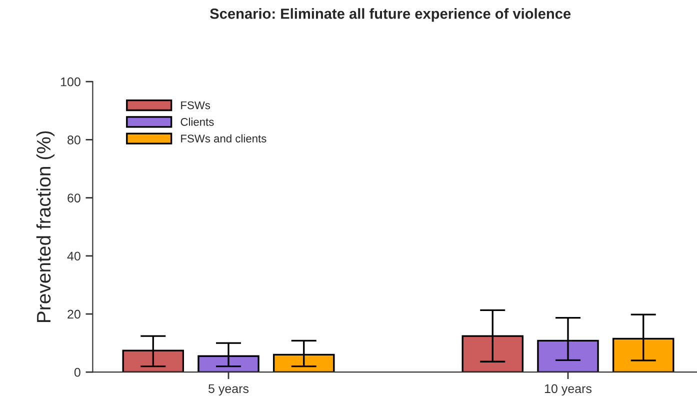  Describe the element at coordinates (223, 138) in the screenshot. I see `legend-label: FSWs and clients` at that location.